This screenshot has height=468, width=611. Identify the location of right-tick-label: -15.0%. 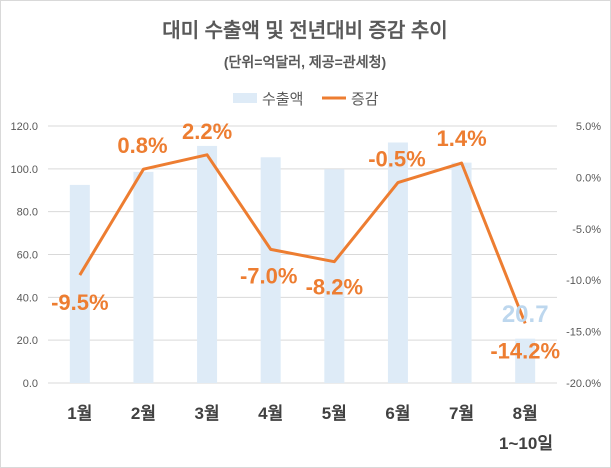
(583, 333).